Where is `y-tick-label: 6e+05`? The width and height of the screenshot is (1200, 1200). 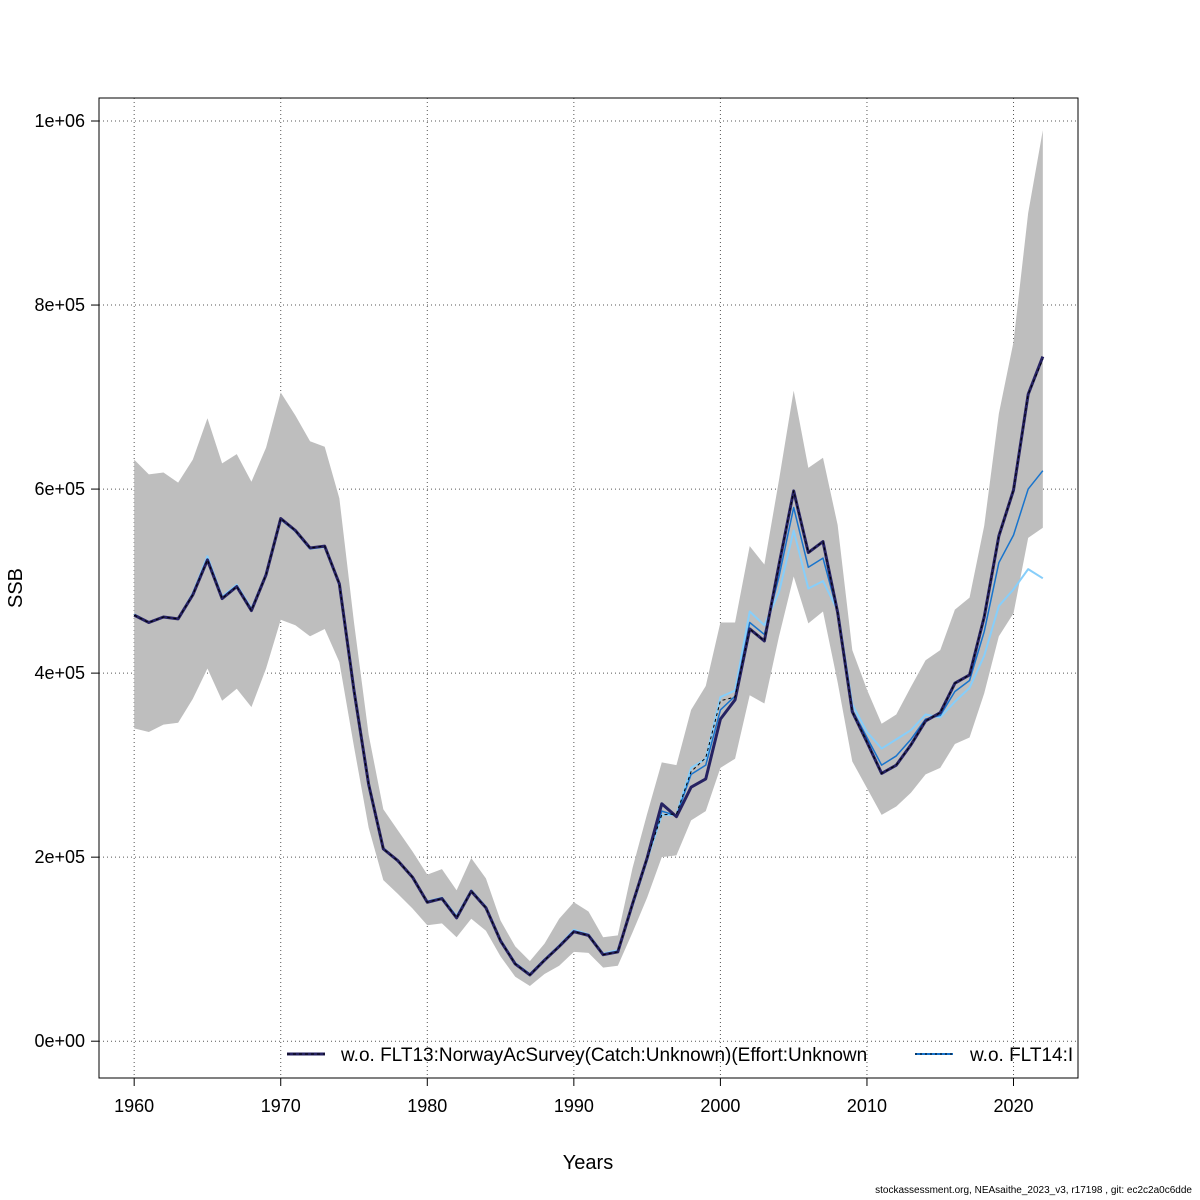
y-tick-label: 6e+05 is located at coordinates (59, 489).